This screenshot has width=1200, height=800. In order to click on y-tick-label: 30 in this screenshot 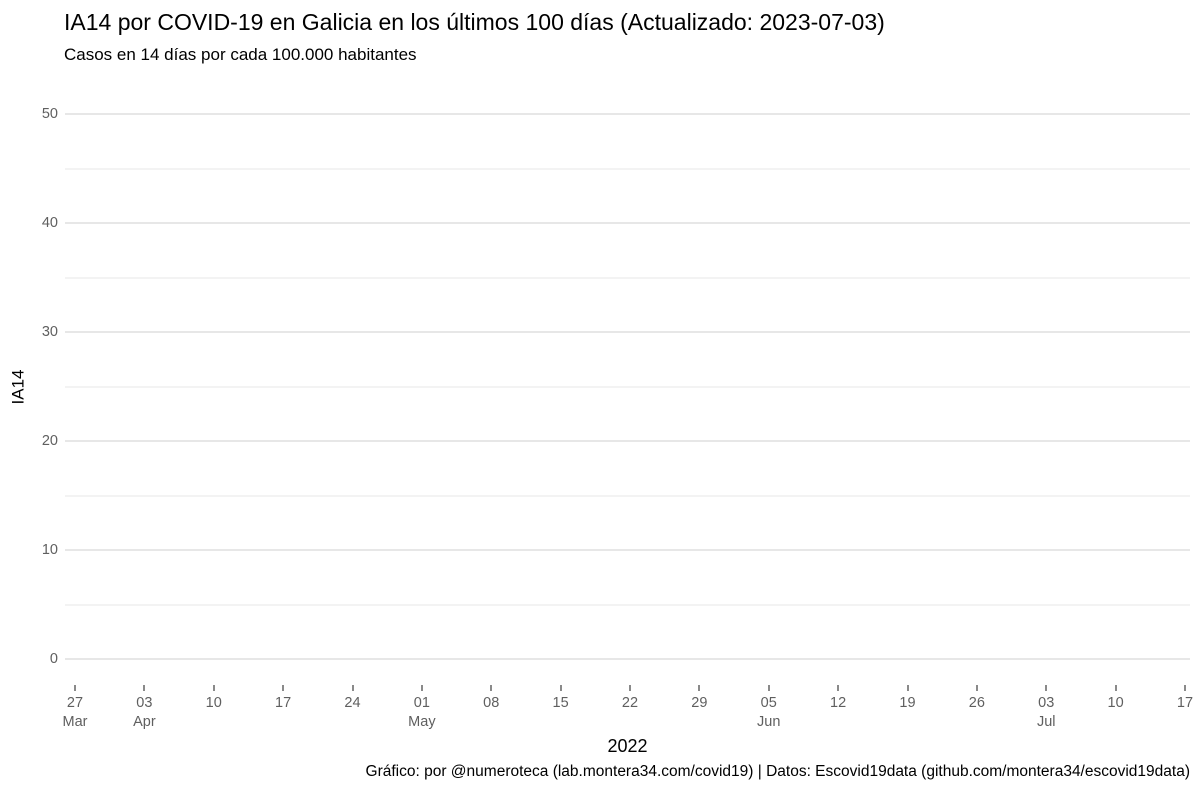, I will do `click(49, 332)`.